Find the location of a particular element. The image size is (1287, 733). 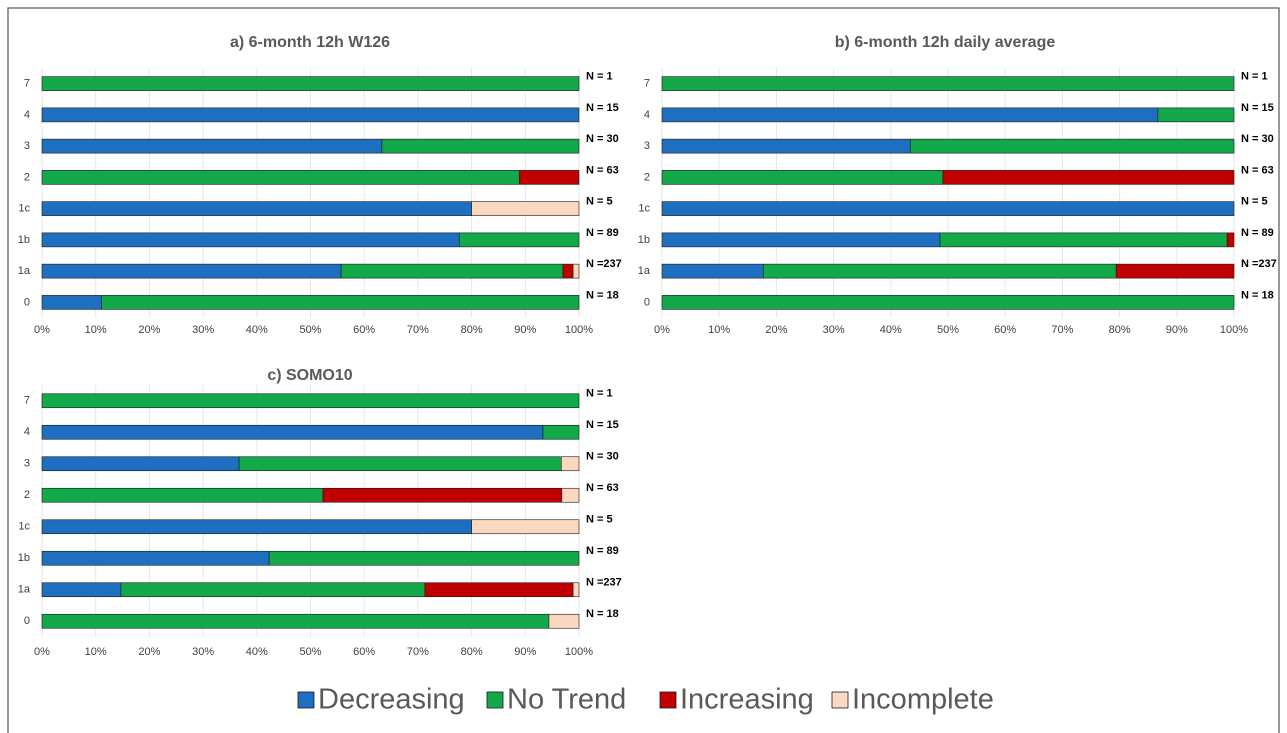

x-tick-label: 50% is located at coordinates (310, 652).